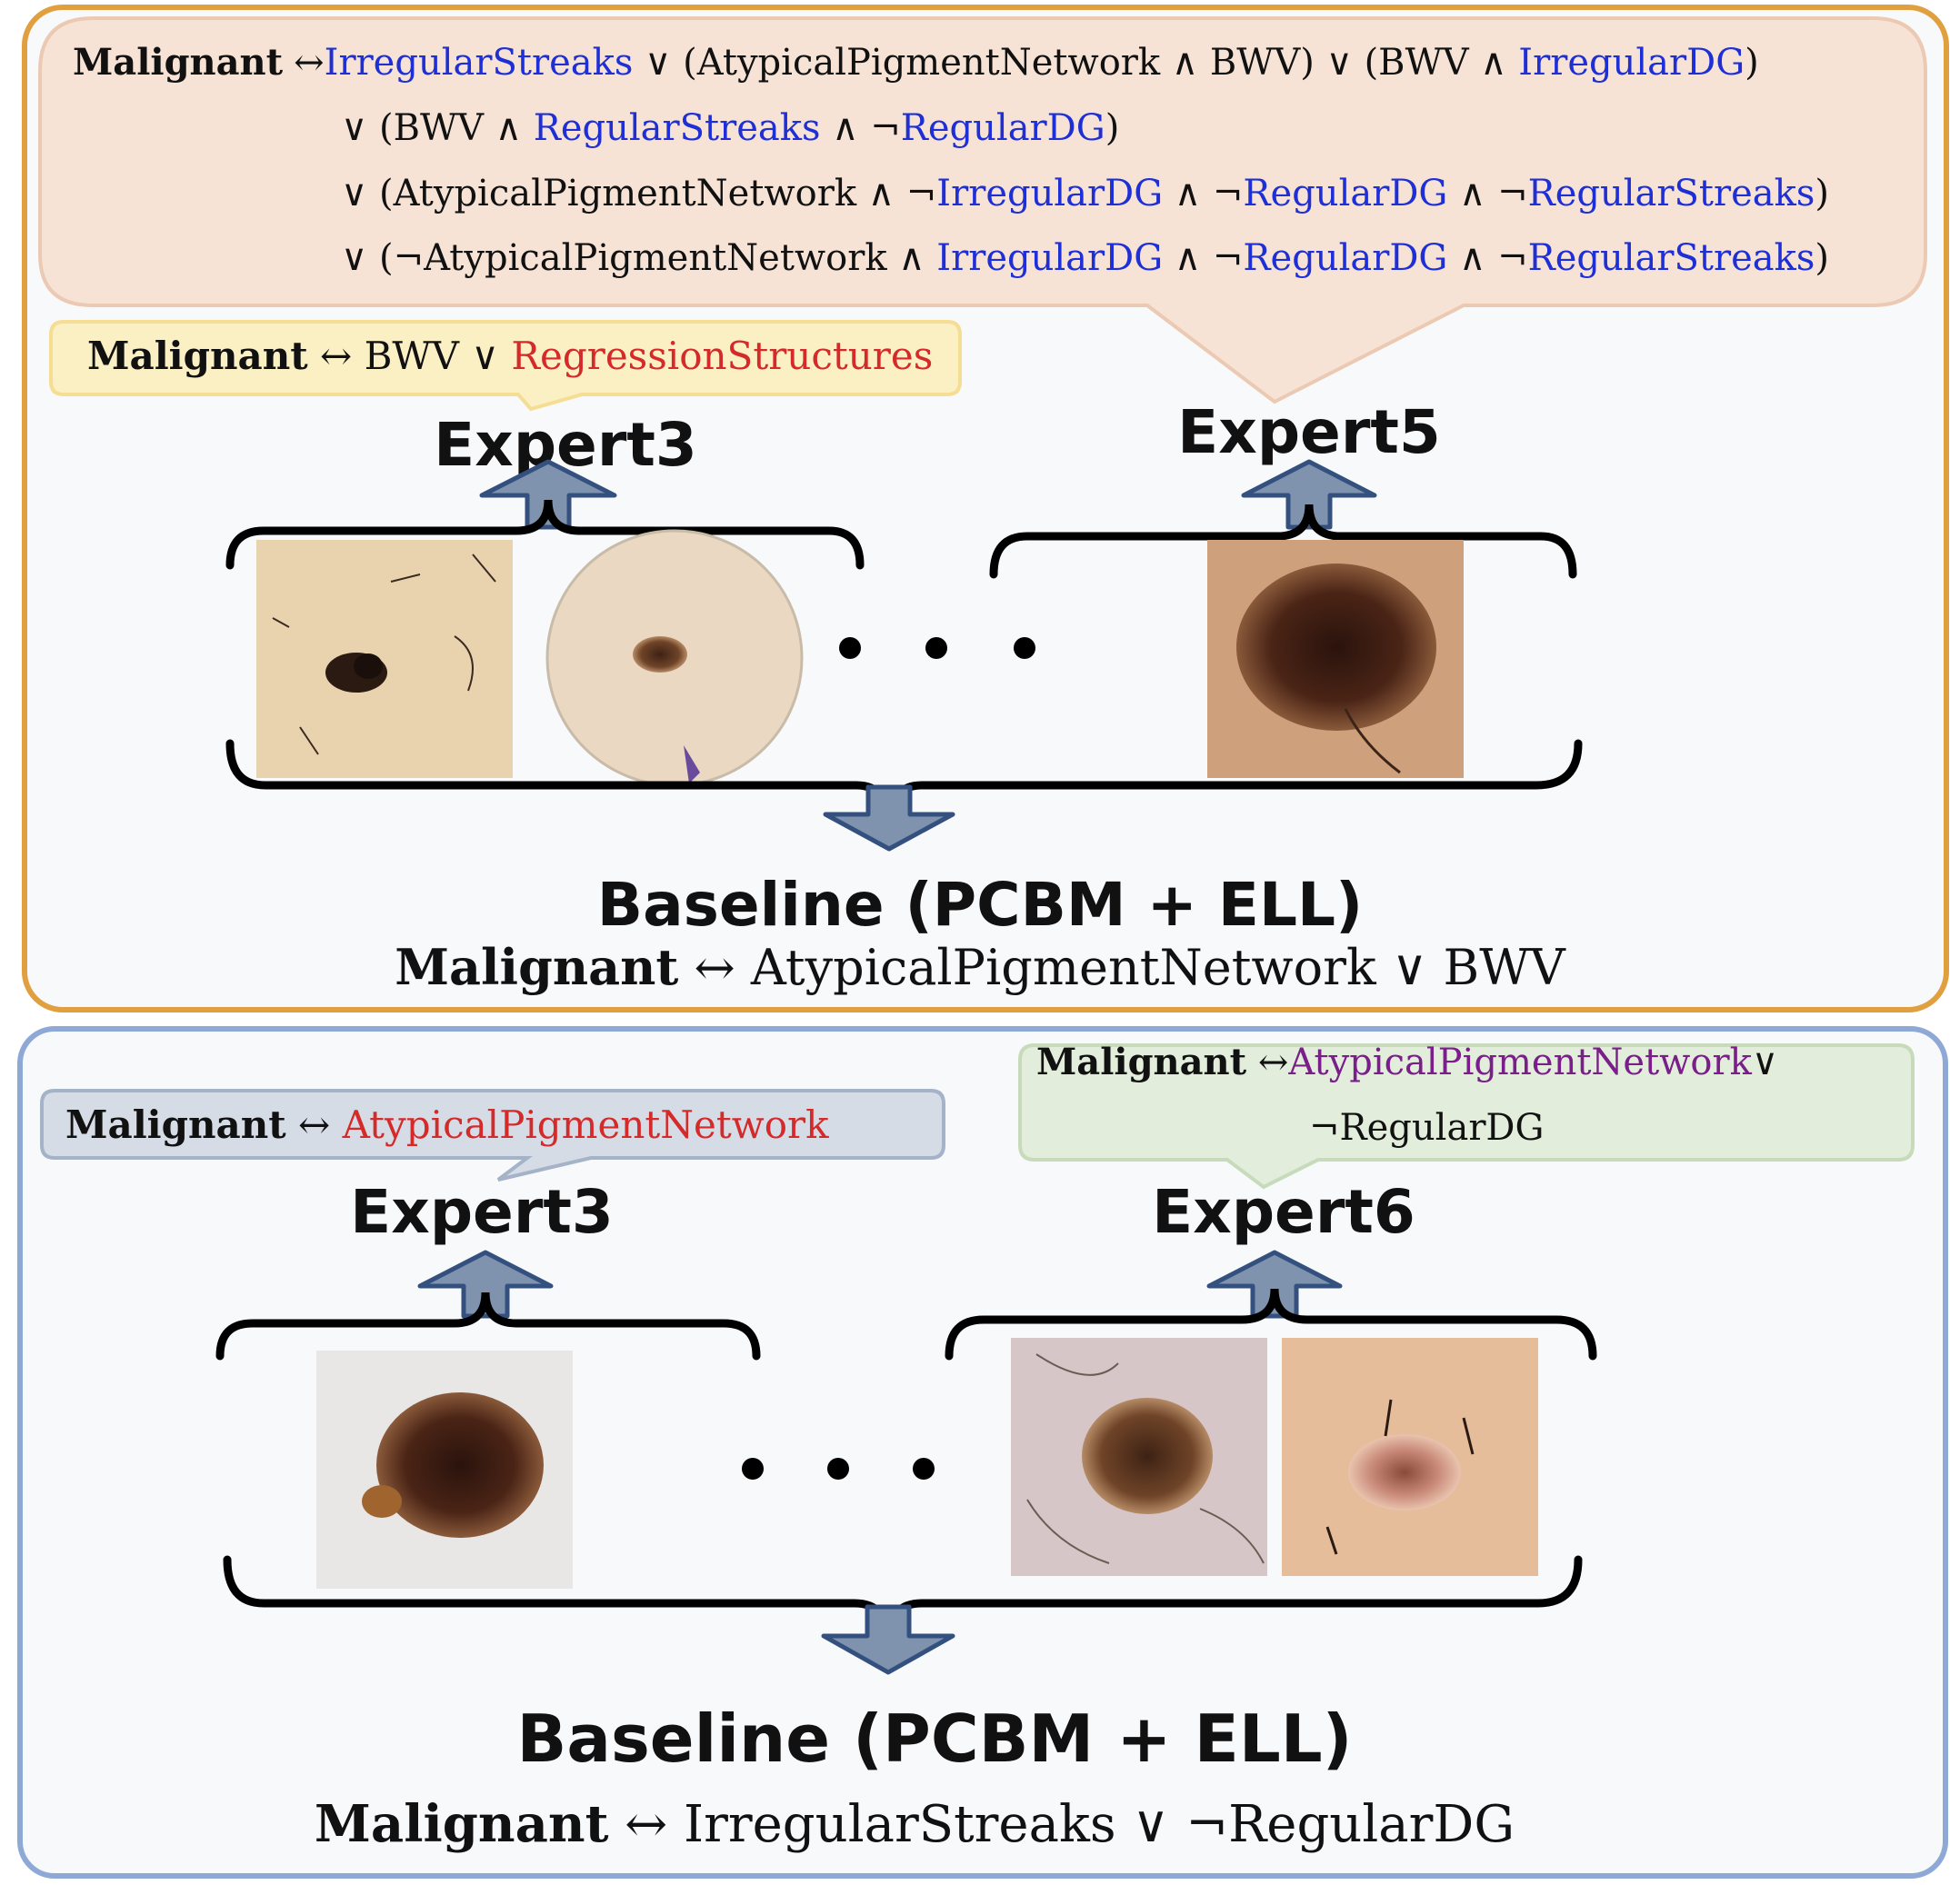 The image size is (1960, 1885). What do you see at coordinates (488, 1326) in the screenshot?
I see `expert3-bottom-brace` at bounding box center [488, 1326].